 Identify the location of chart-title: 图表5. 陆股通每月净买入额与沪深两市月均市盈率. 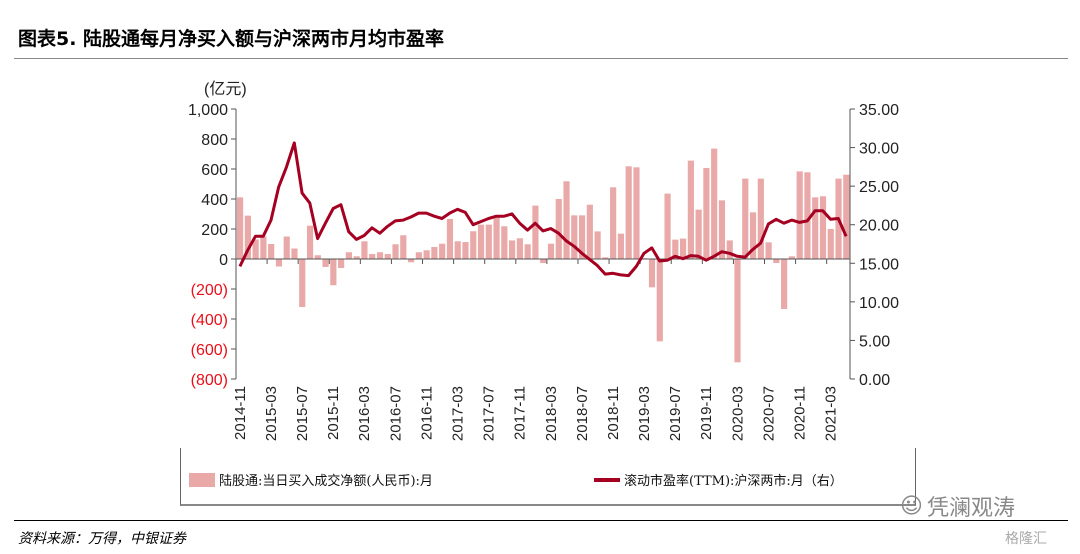
(231, 39).